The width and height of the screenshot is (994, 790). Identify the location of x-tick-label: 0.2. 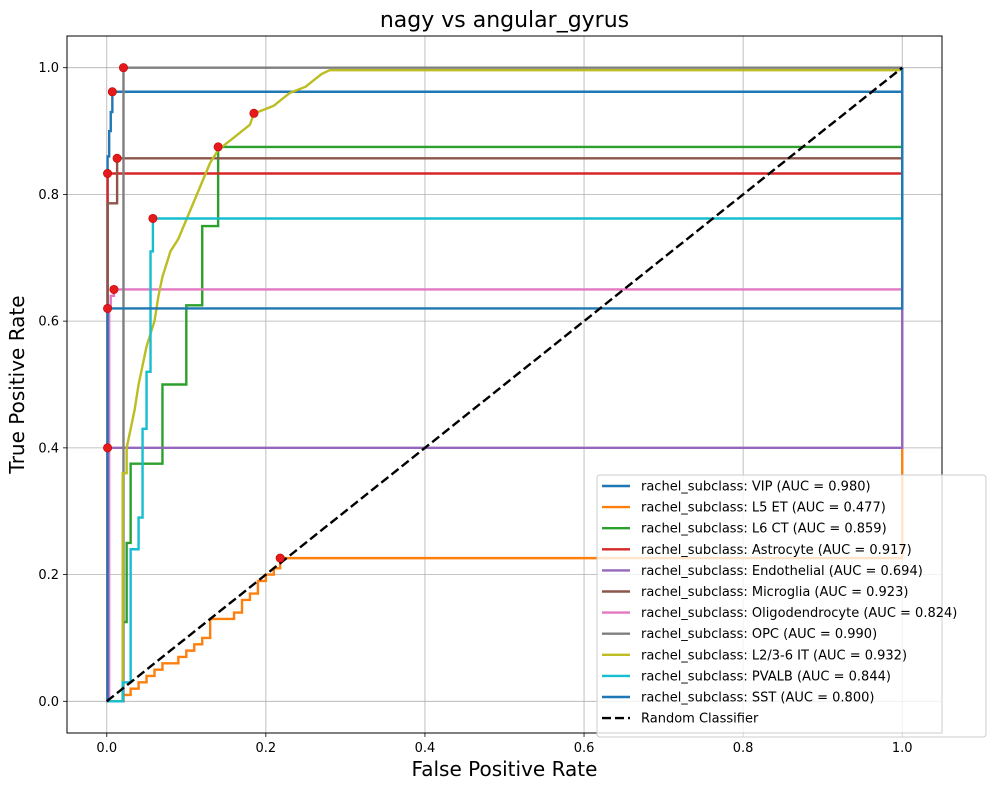
(266, 748).